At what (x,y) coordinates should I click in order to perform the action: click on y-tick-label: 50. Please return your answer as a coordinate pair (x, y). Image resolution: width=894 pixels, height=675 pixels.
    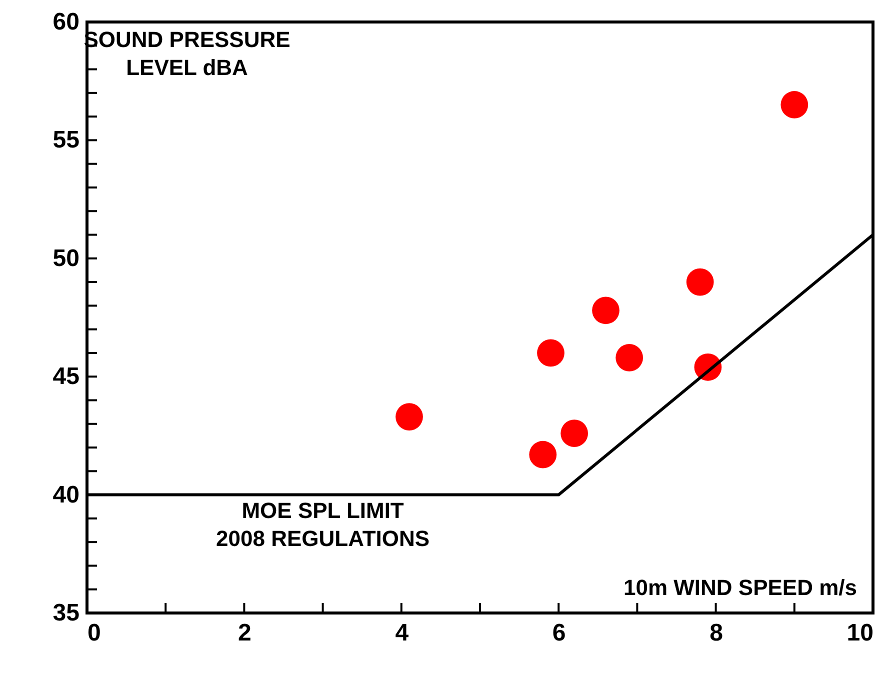
    Looking at the image, I should click on (66, 258).